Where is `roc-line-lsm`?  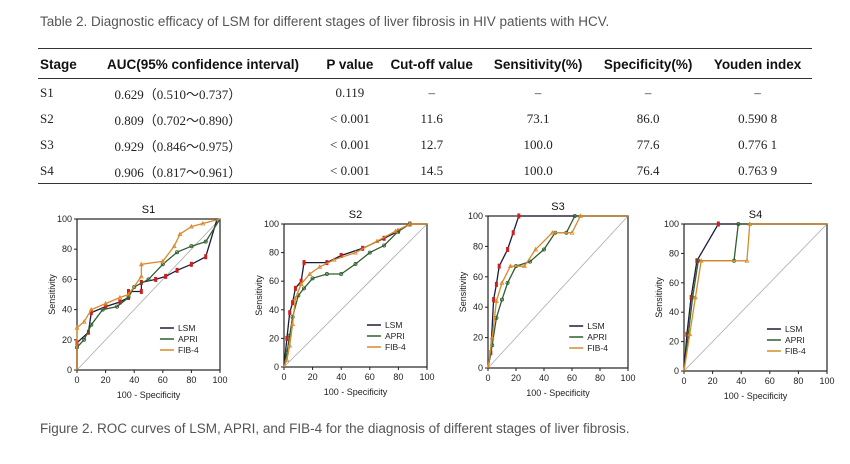
roc-line-lsm is located at coordinates (147, 294).